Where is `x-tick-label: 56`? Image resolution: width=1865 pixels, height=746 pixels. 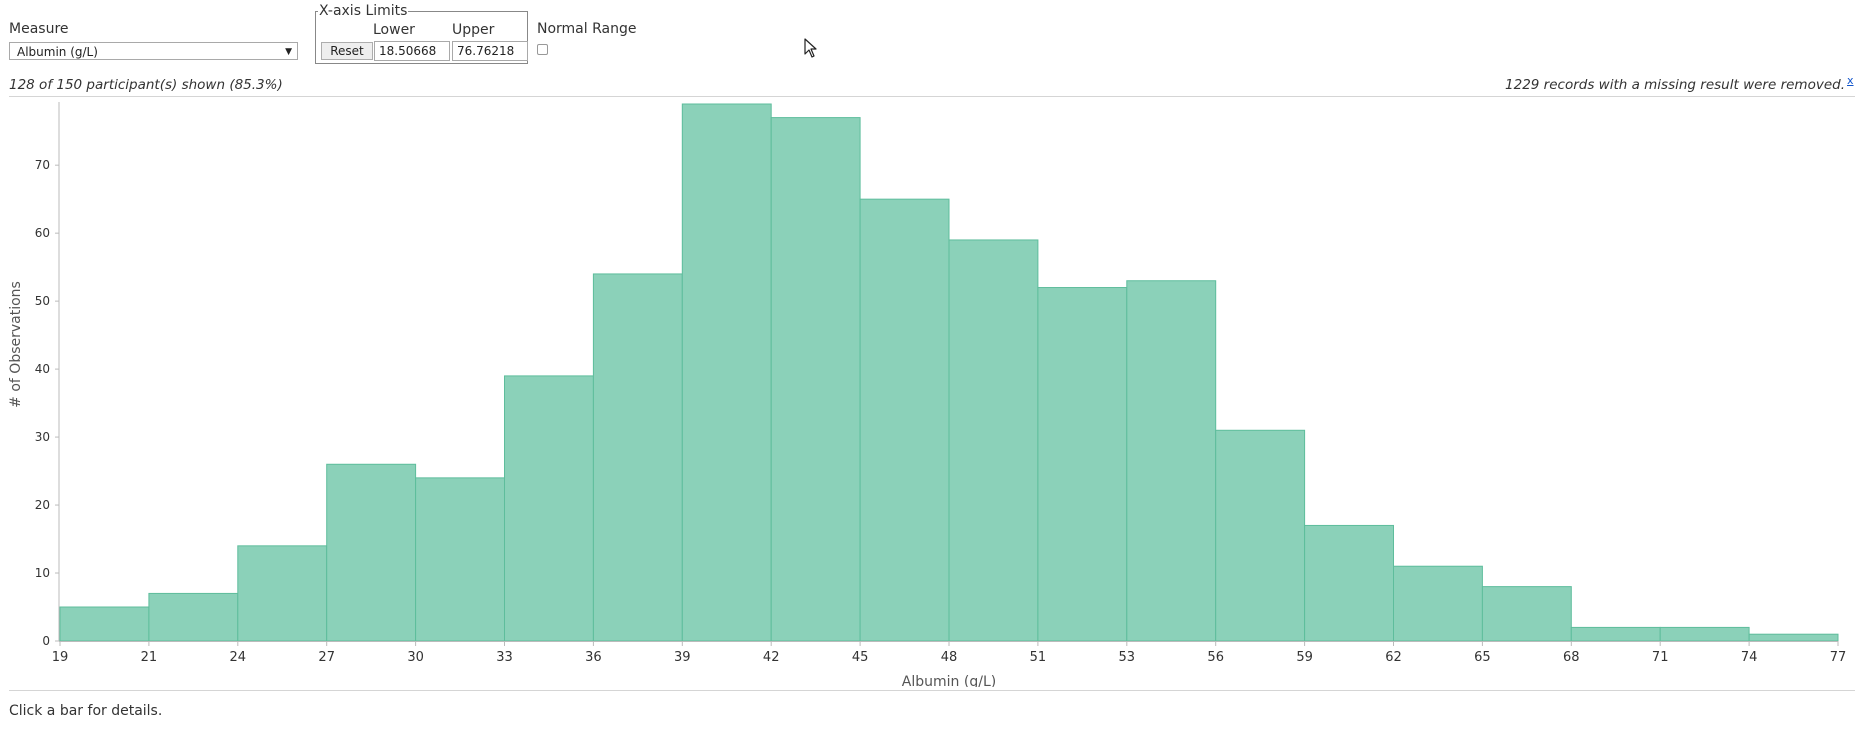 x-tick-label: 56 is located at coordinates (1215, 657).